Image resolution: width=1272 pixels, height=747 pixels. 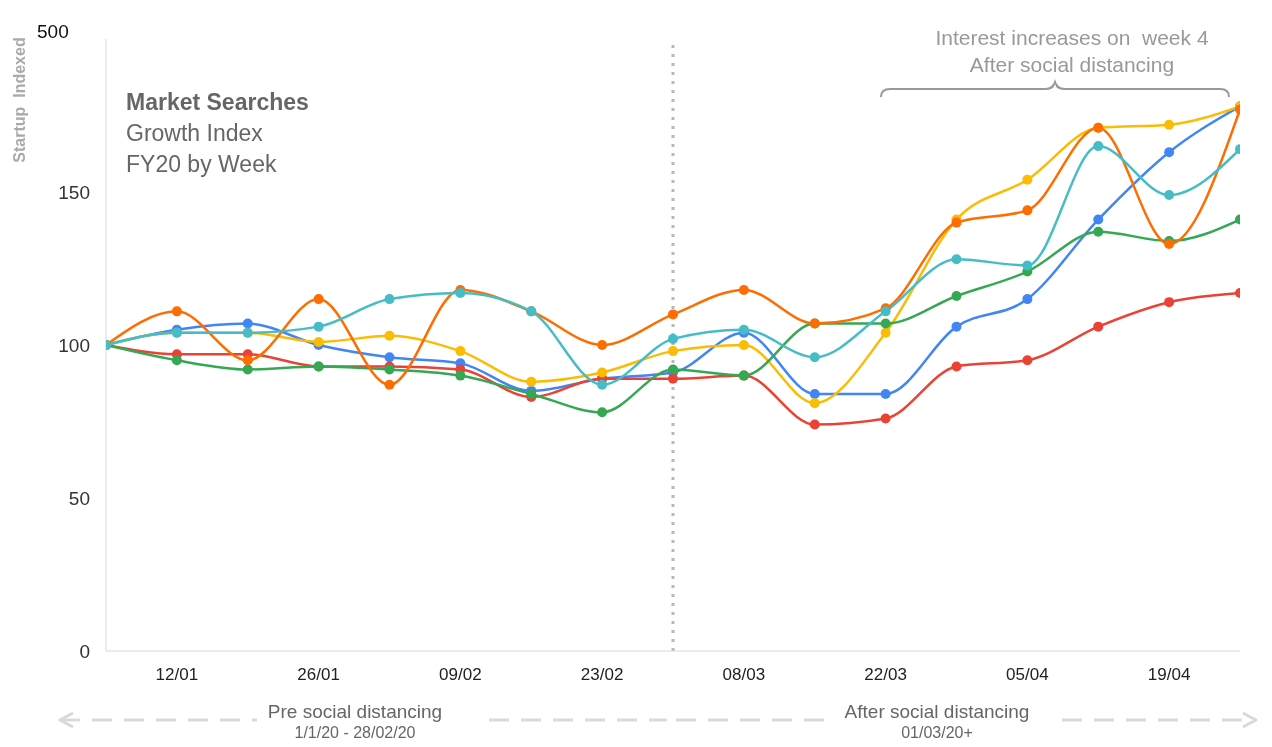 I want to click on x-tick-label: 12/01, so click(x=177, y=675).